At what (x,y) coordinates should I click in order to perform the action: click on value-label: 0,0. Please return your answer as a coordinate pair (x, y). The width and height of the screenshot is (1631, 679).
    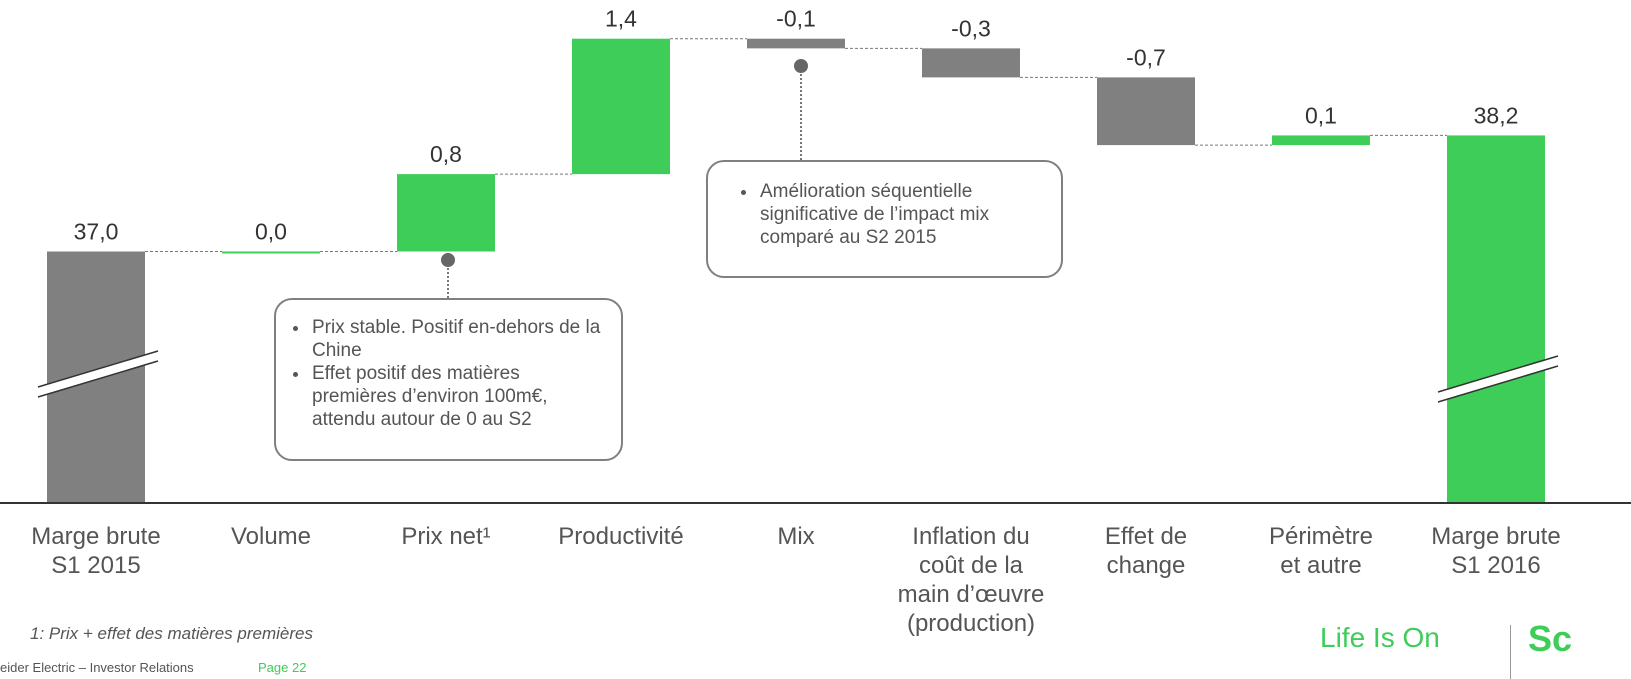
    Looking at the image, I should click on (271, 232).